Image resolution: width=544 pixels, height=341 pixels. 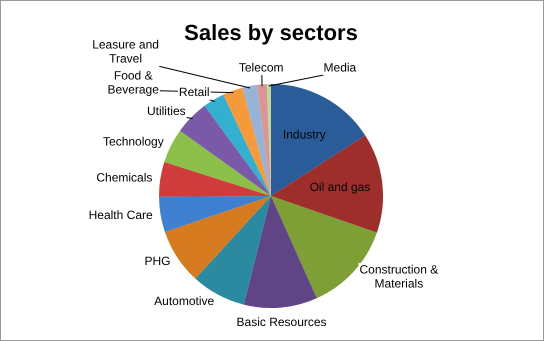 What do you see at coordinates (125, 52) in the screenshot?
I see `slice-label: Leasure and Travel` at bounding box center [125, 52].